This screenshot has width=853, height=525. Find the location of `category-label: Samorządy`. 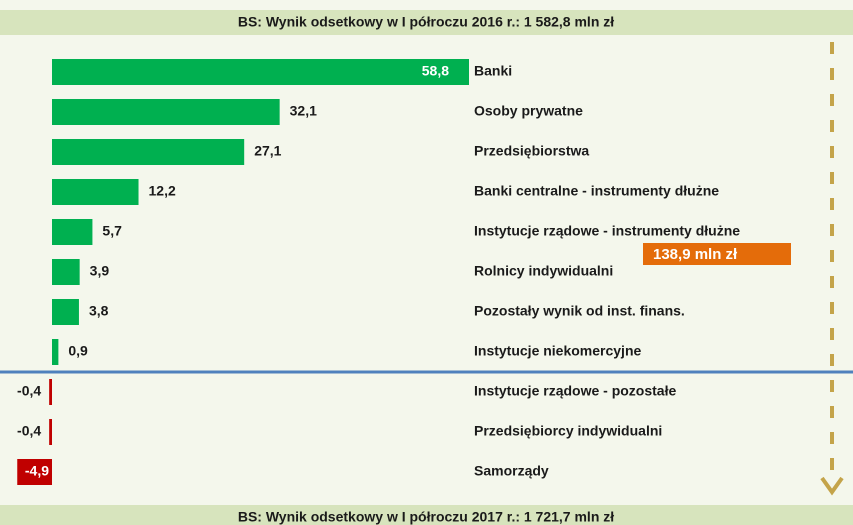

category-label: Samorządy is located at coordinates (511, 471).